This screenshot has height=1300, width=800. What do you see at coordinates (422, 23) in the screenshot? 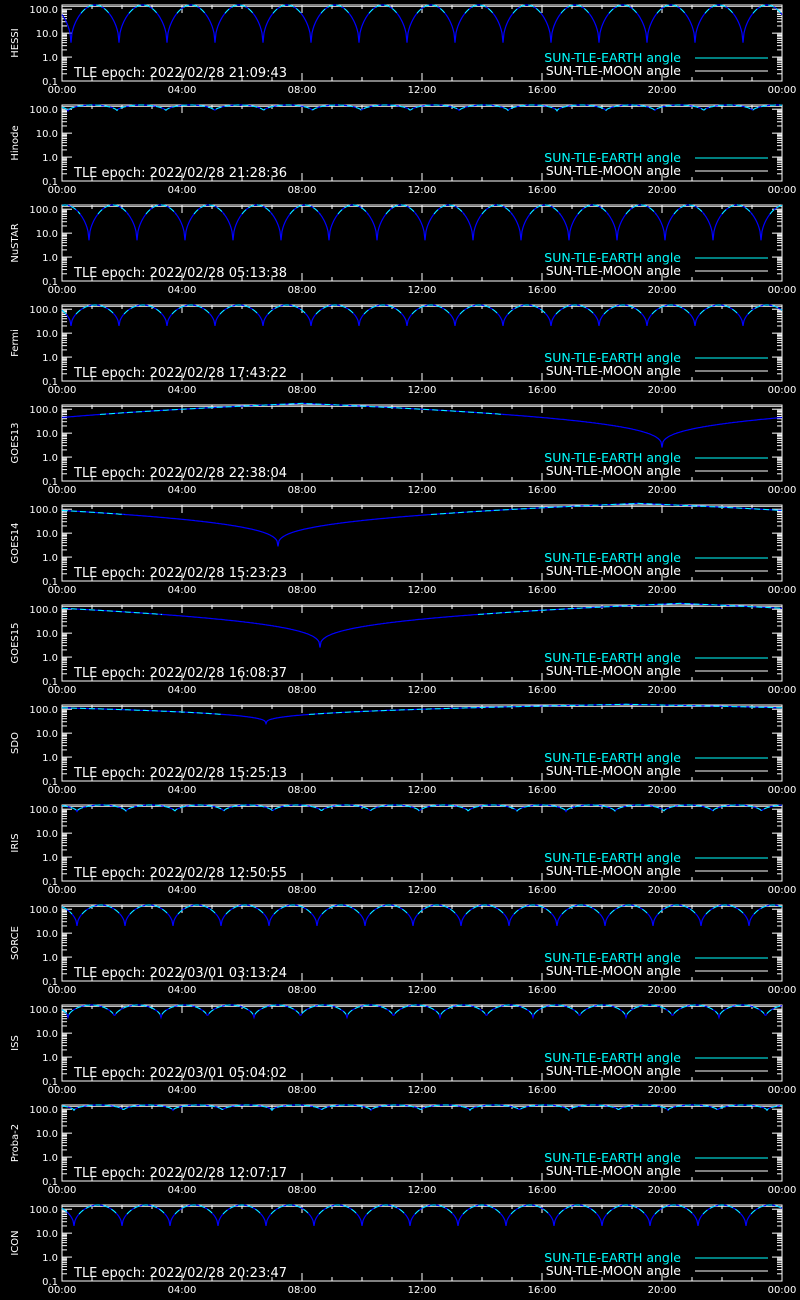
I see `sun-earth-angle-series` at bounding box center [422, 23].